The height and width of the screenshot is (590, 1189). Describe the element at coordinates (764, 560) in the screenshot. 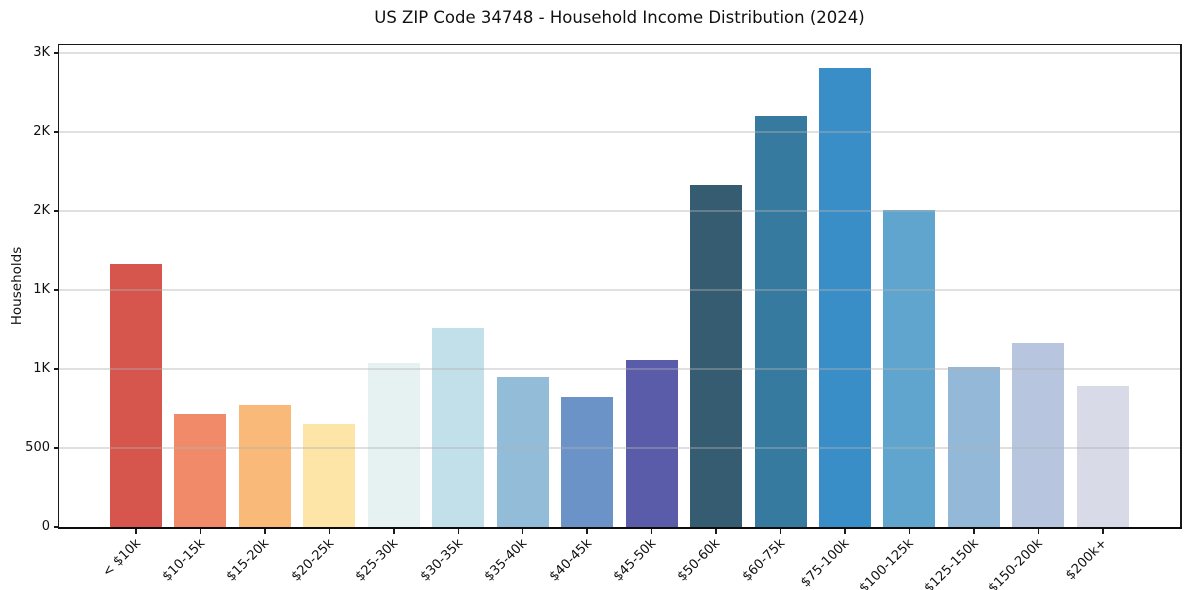

I see `x-tick-label: $60-75k` at that location.